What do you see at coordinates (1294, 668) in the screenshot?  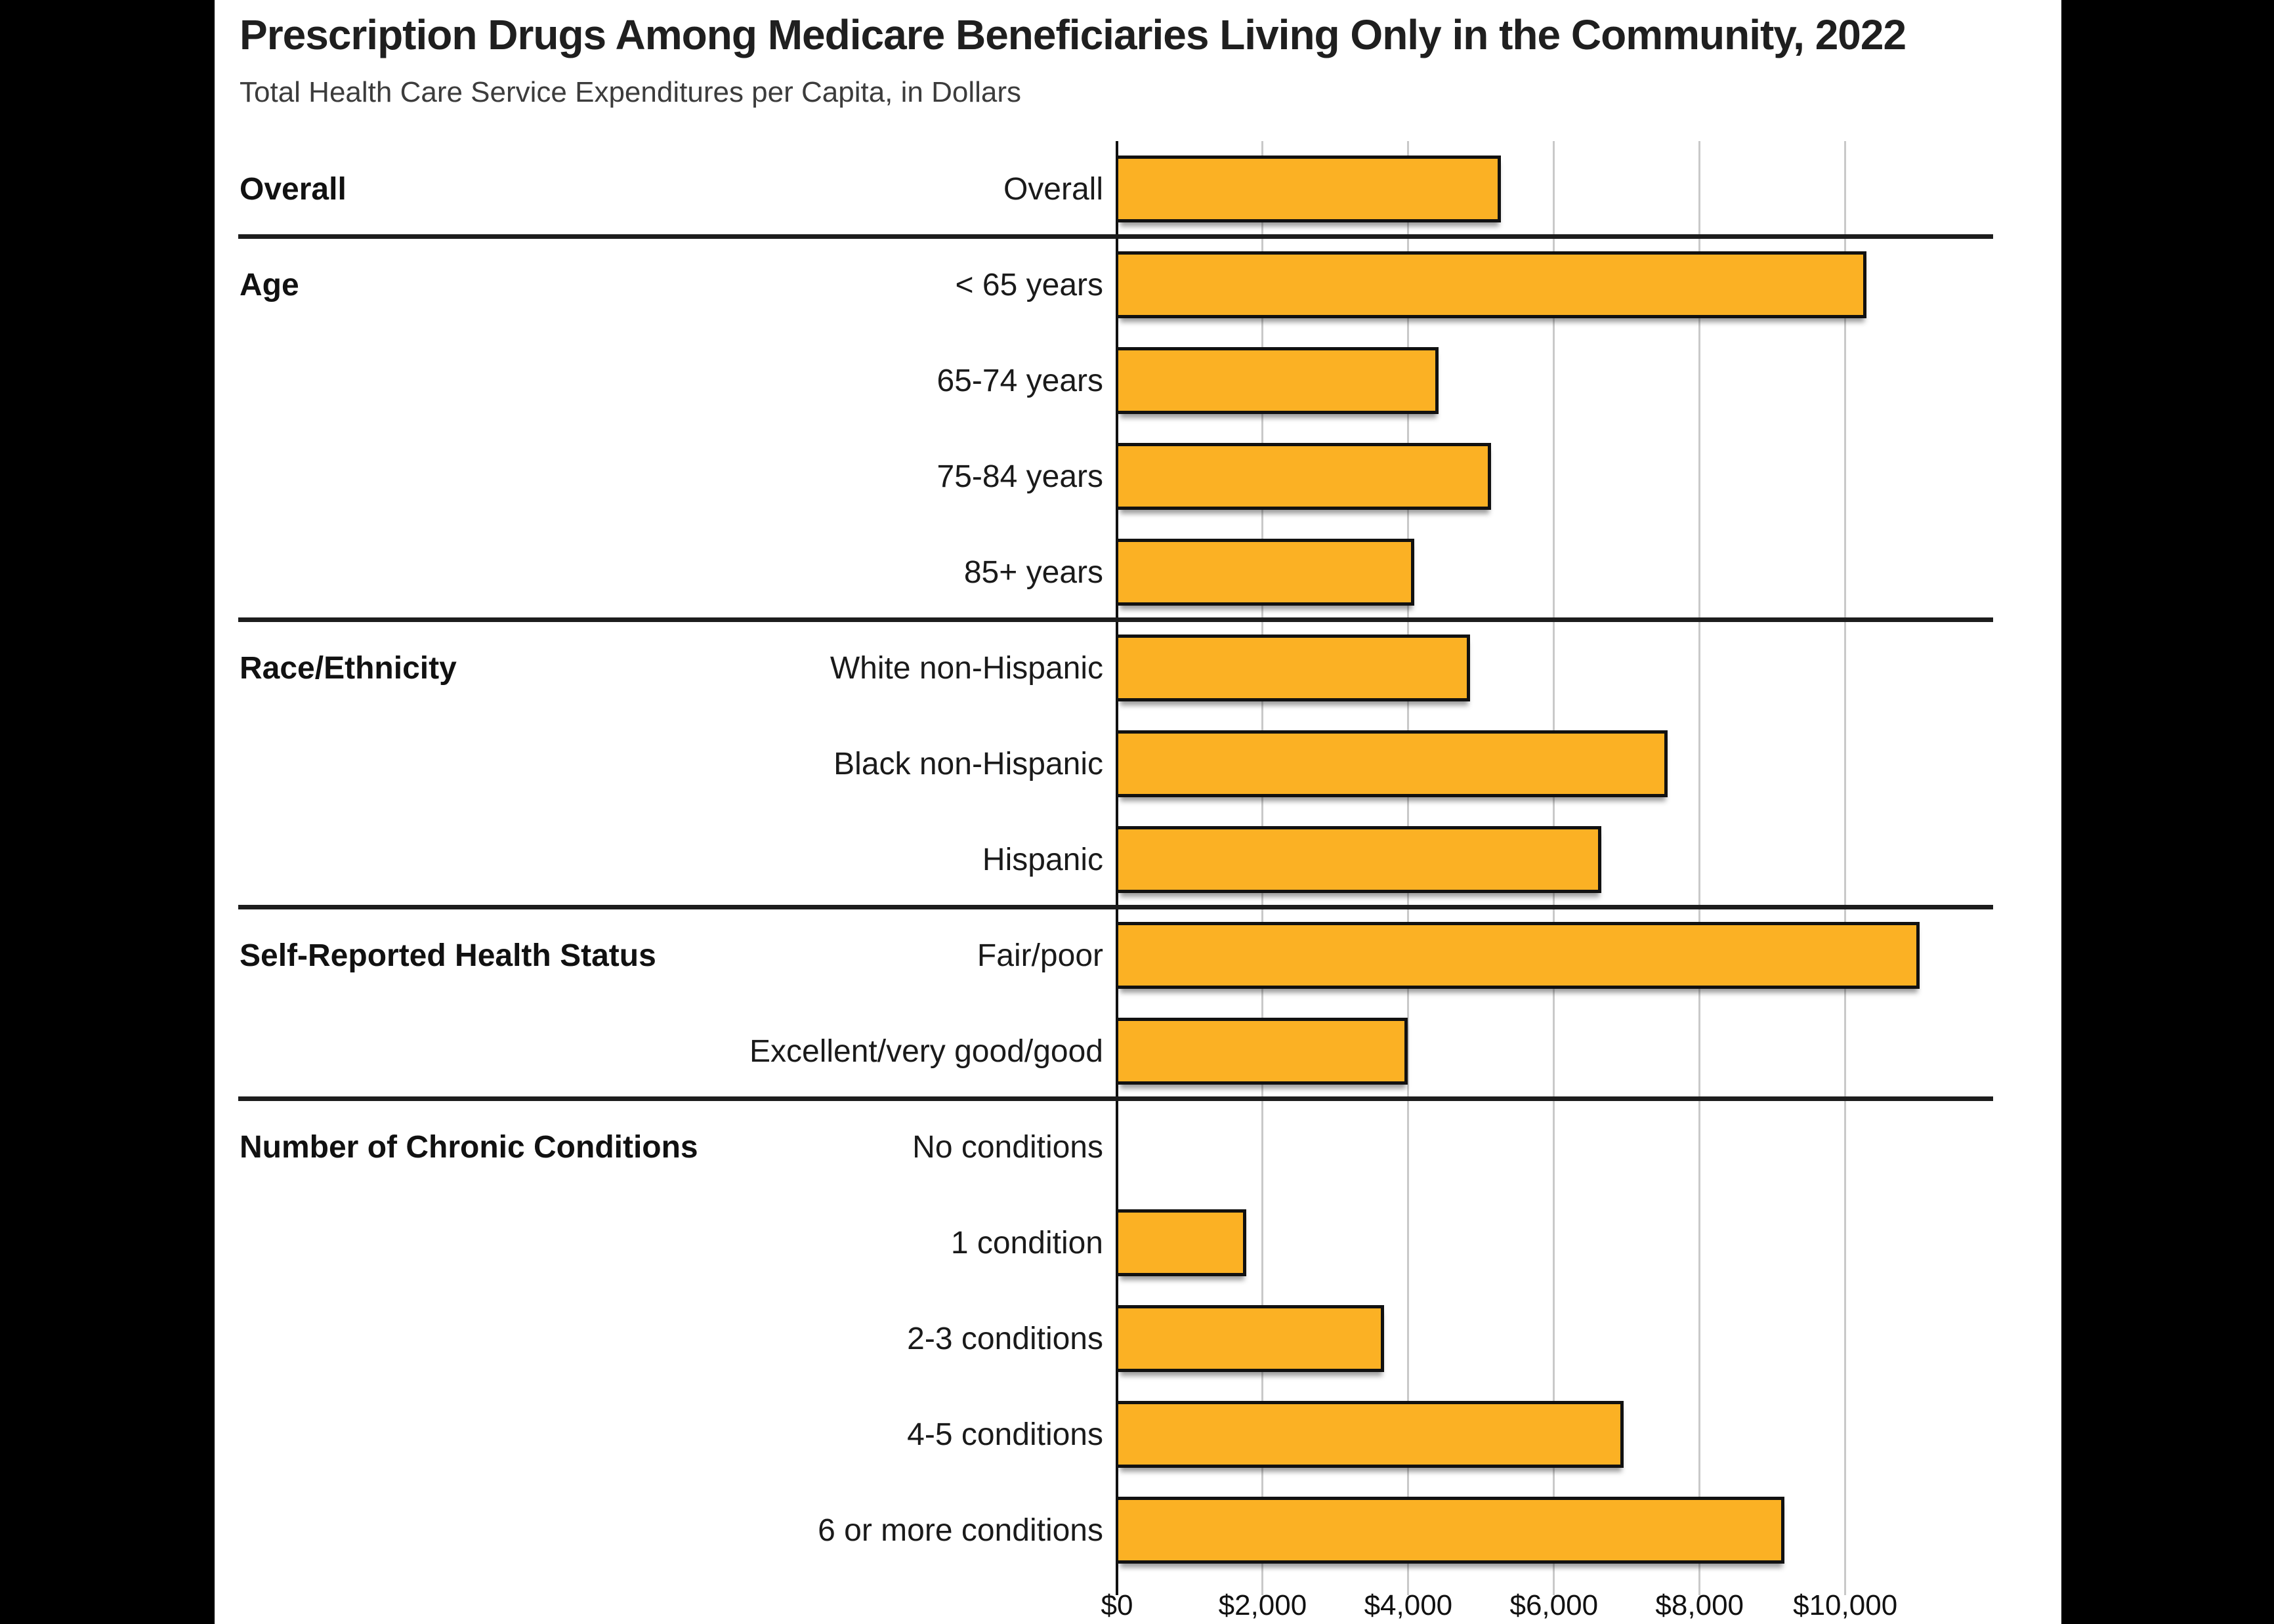 I see `bar-white-non-hispanic` at bounding box center [1294, 668].